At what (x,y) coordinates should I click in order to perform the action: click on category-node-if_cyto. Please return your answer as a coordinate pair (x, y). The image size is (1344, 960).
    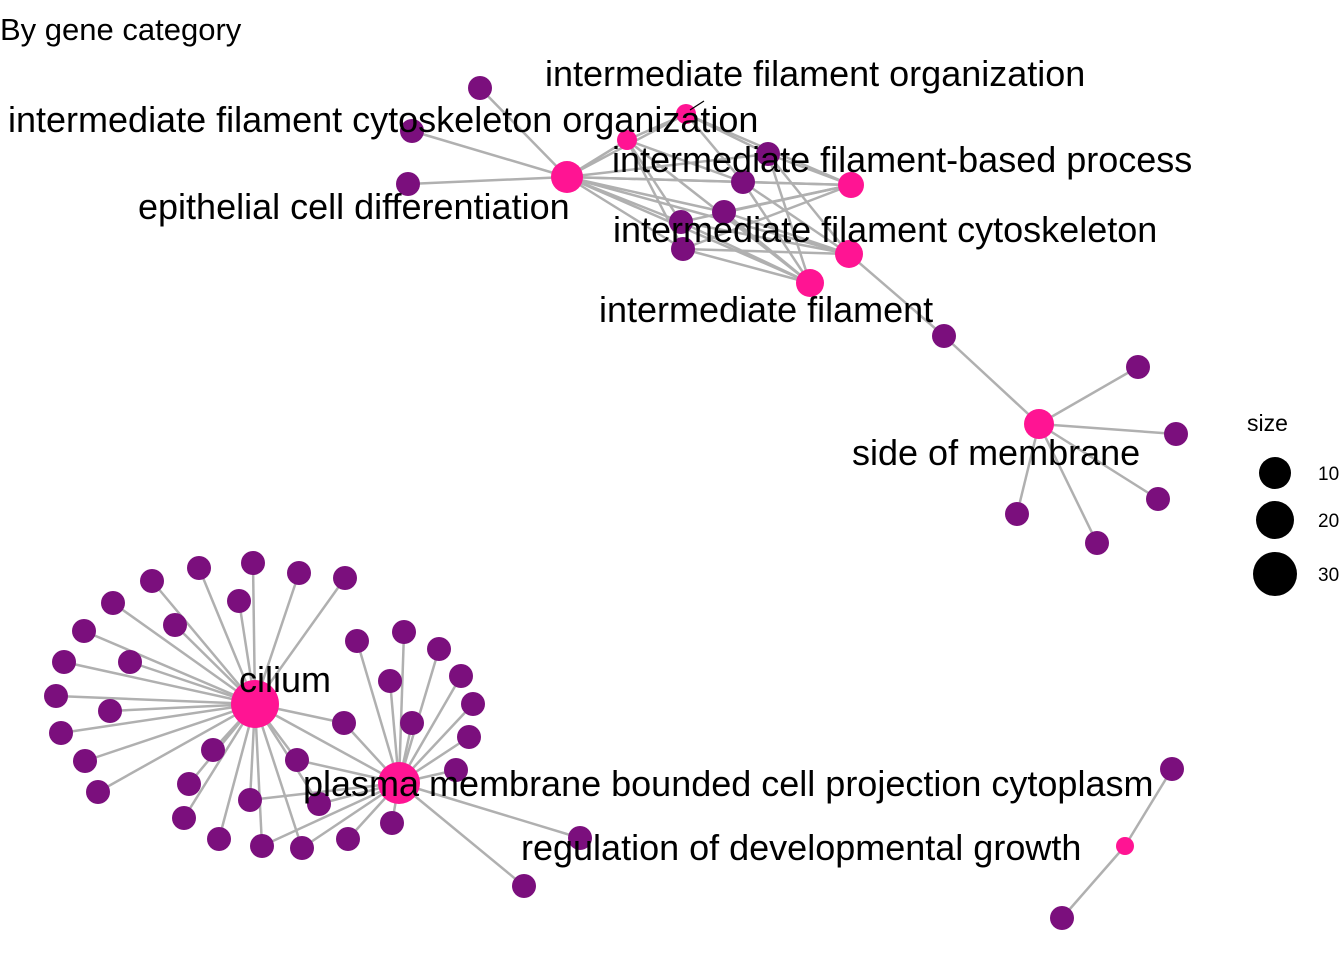
    Looking at the image, I should click on (849, 254).